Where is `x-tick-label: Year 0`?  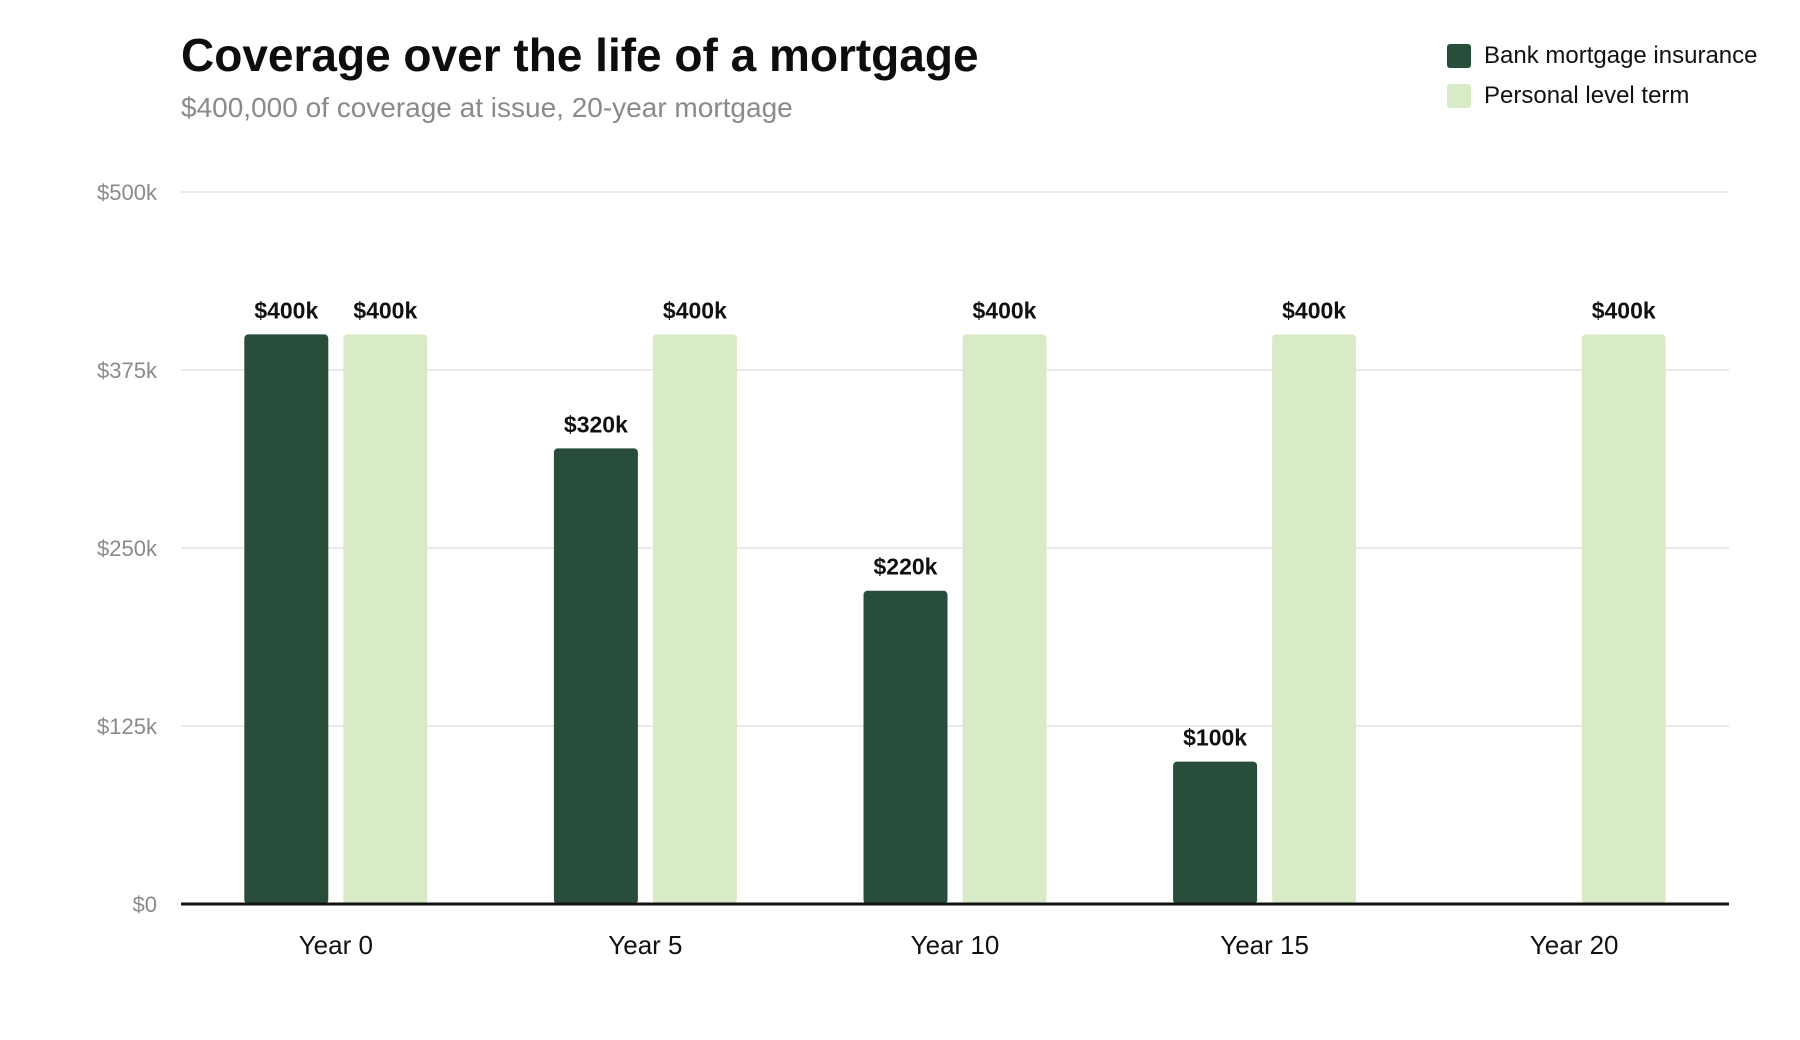
x-tick-label: Year 0 is located at coordinates (336, 945).